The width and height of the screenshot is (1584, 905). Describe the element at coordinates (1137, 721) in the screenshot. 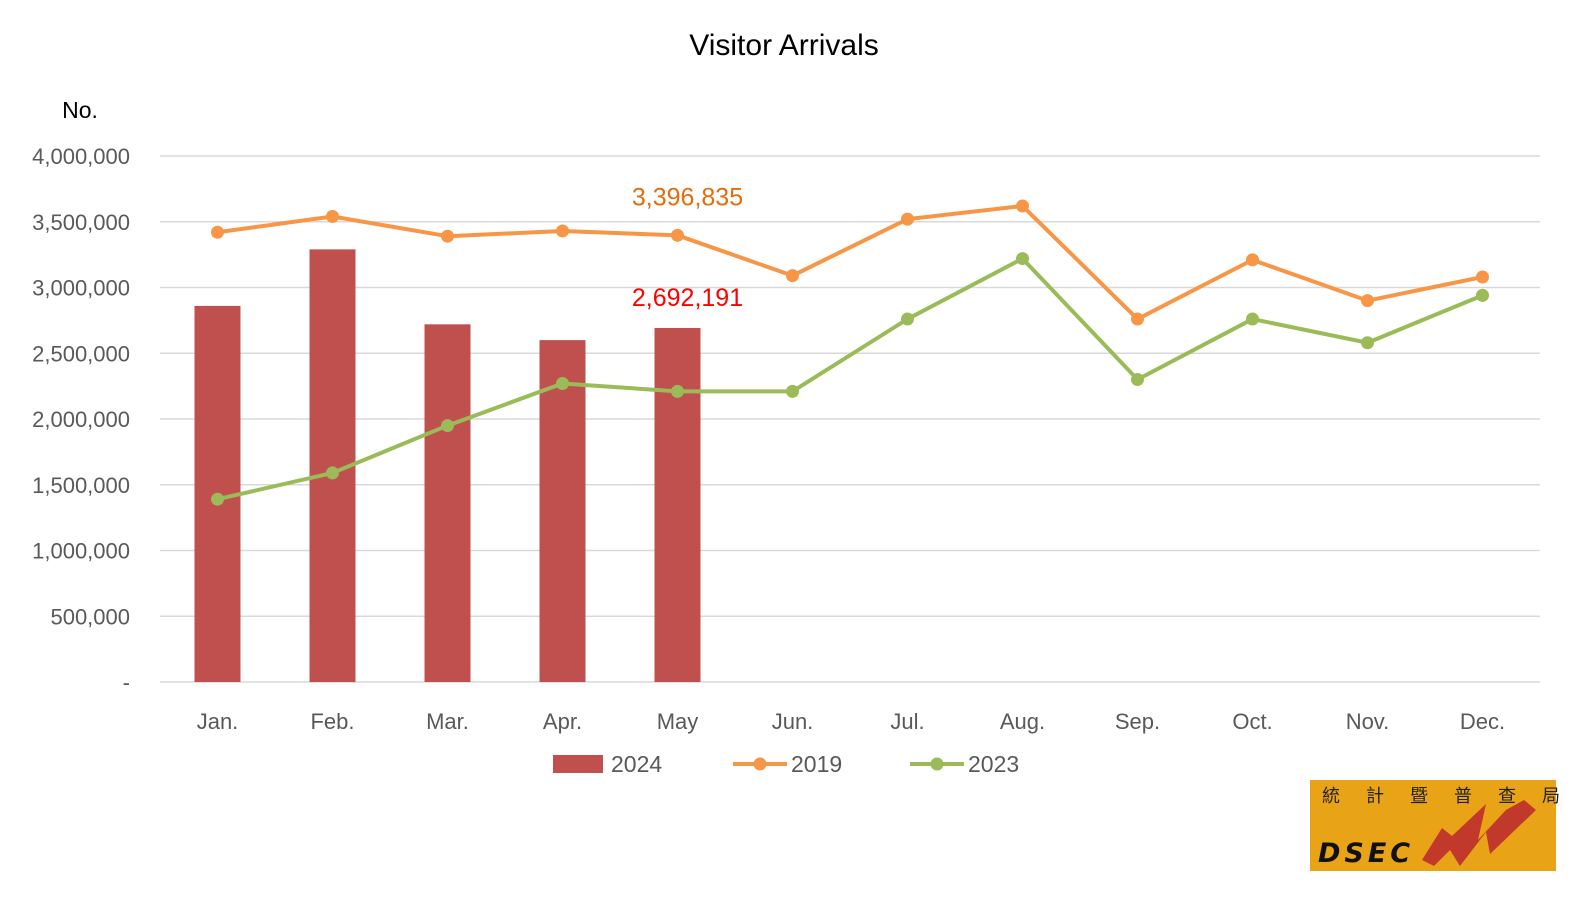

I see `x-tick-label: Sep.` at that location.